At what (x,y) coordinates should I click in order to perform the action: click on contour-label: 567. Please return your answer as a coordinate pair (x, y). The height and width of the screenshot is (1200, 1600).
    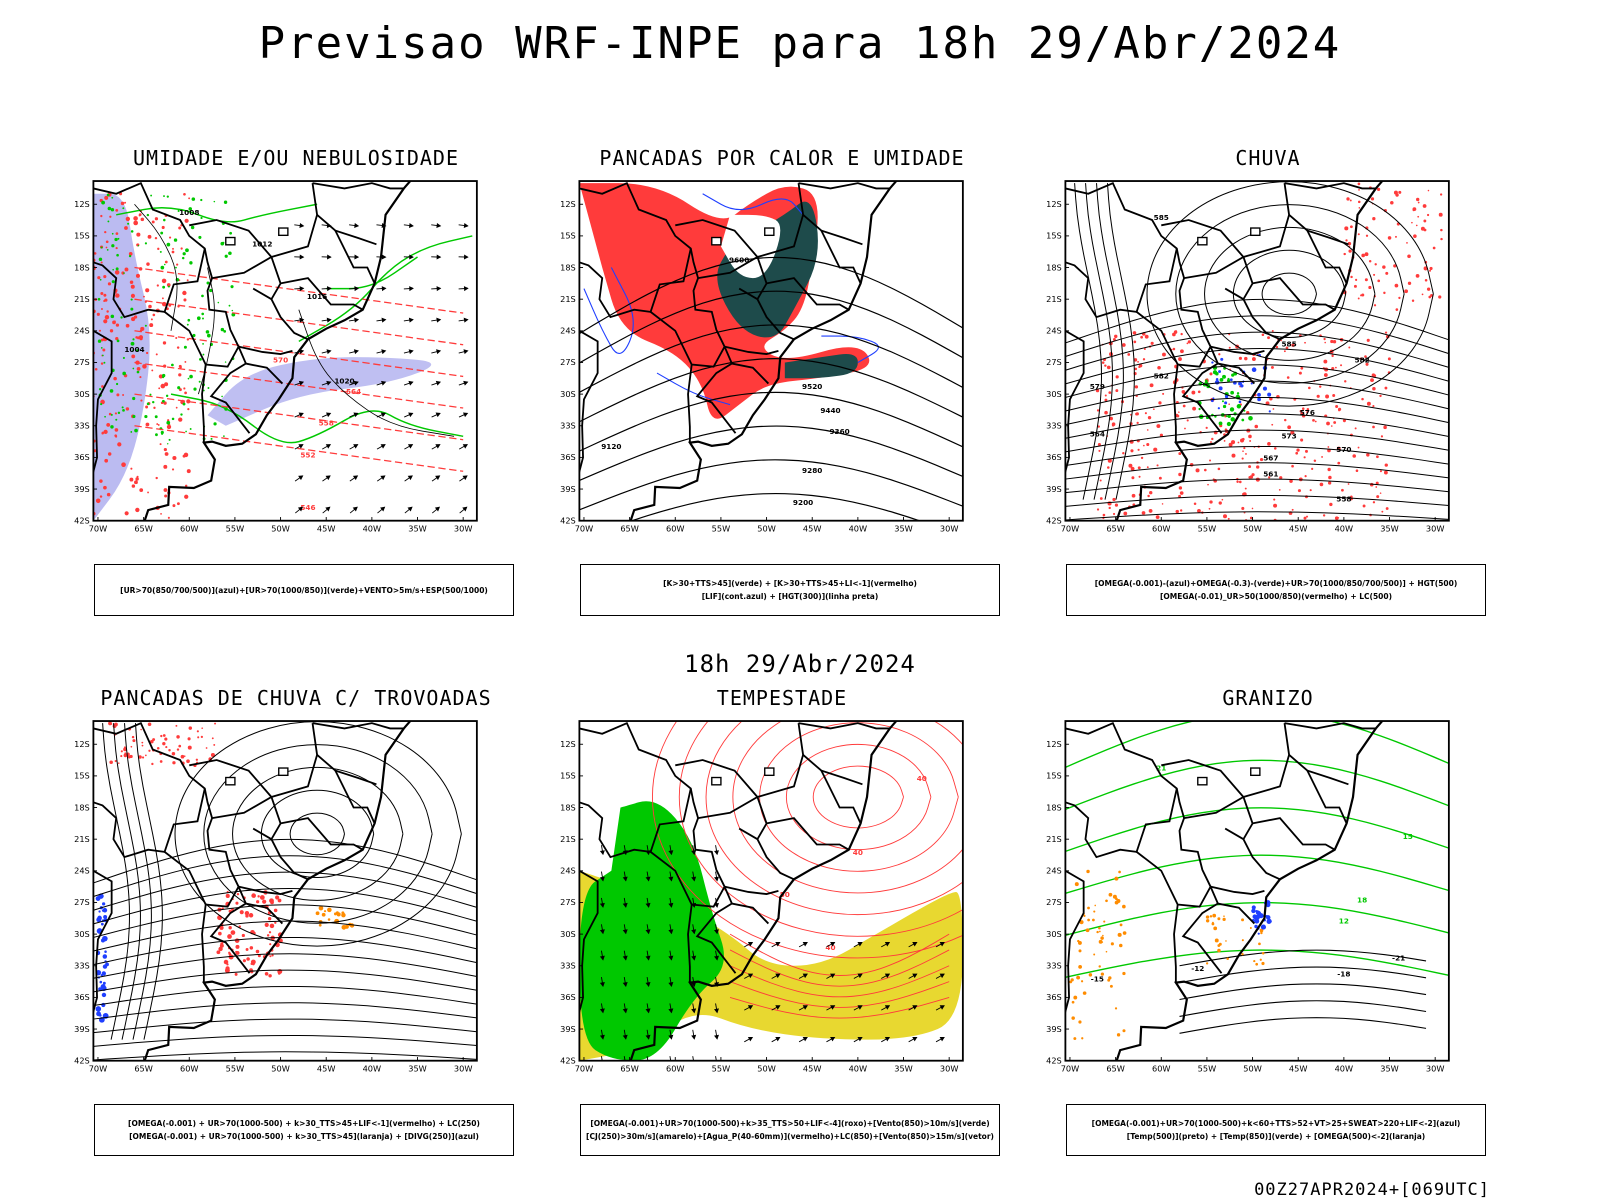
    Looking at the image, I should click on (1270, 458).